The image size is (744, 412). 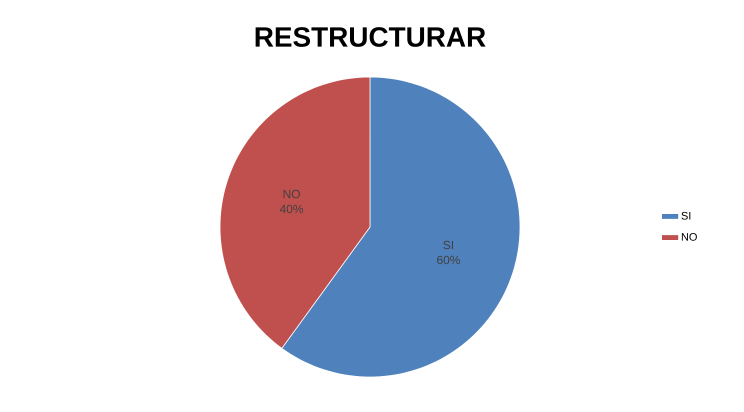 I want to click on legend-label: SI, so click(x=685, y=216).